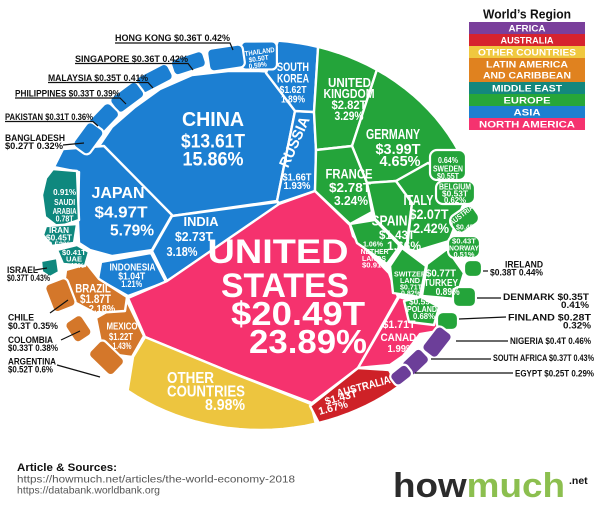  What do you see at coordinates (349, 94) in the screenshot?
I see `svg-text: KINGDOM` at bounding box center [349, 94].